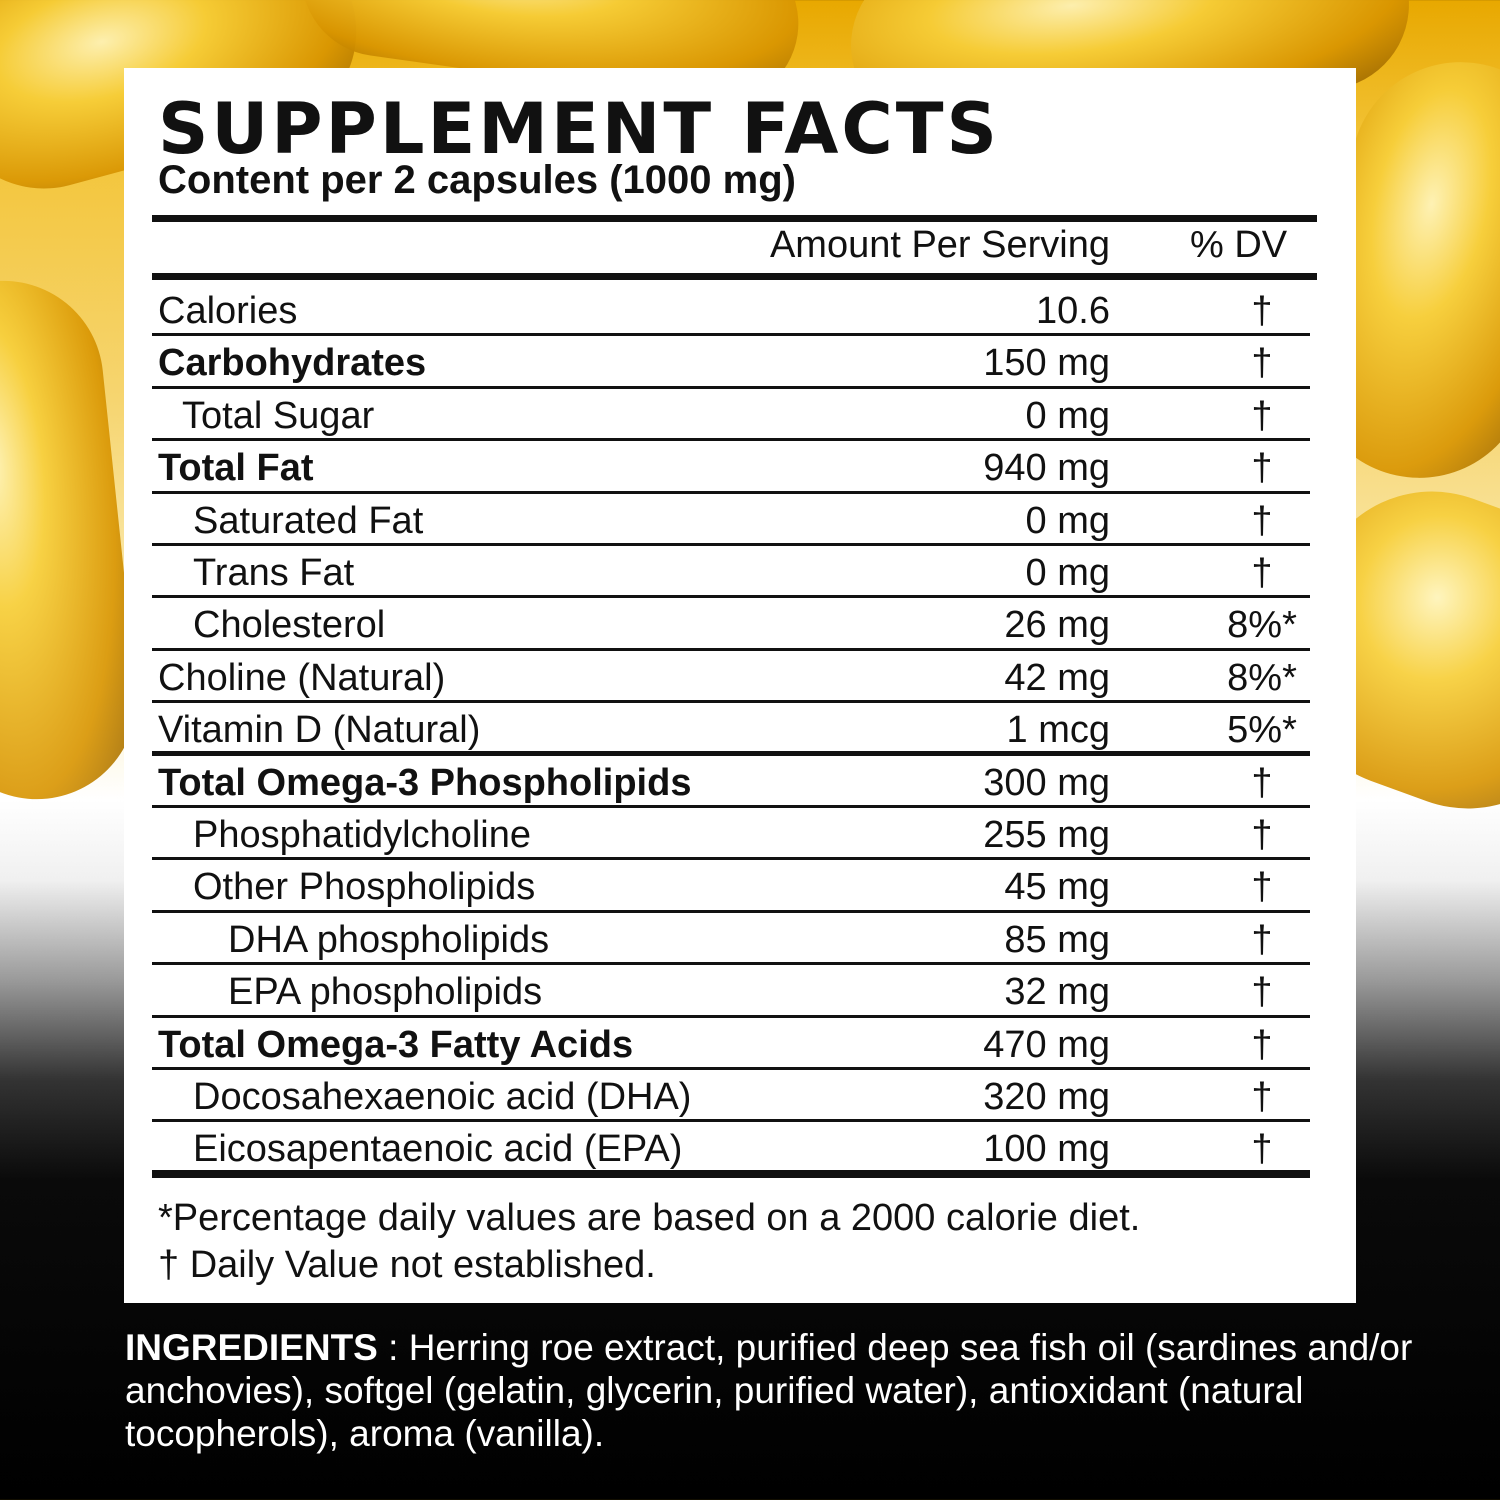 The width and height of the screenshot is (1500, 1500). I want to click on table-row: Trans Fat 0 mg †, so click(731, 572).